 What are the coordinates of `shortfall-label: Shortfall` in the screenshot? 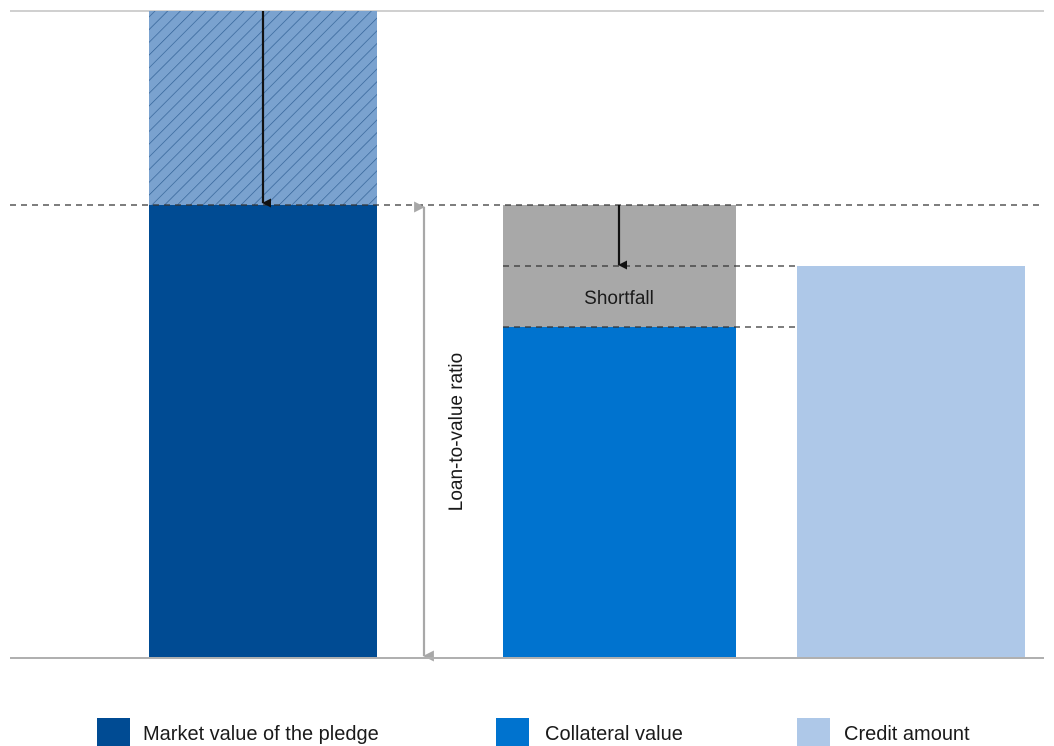 It's located at (619, 298).